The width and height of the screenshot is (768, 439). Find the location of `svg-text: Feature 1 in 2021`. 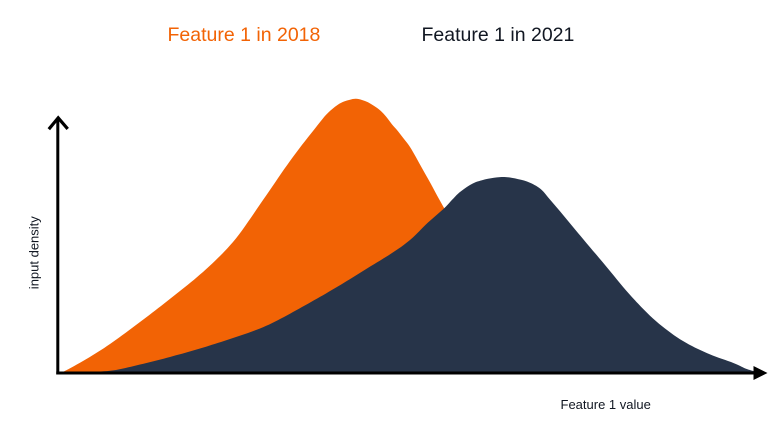

svg-text: Feature 1 in 2021 is located at coordinates (498, 35).